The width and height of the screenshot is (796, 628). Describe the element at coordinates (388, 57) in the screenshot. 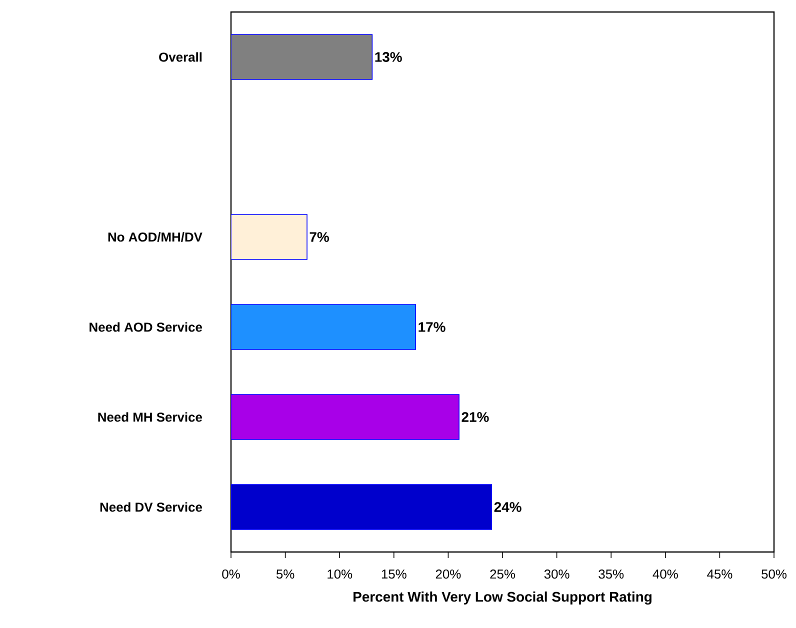

I see `data-label: 13%` at that location.